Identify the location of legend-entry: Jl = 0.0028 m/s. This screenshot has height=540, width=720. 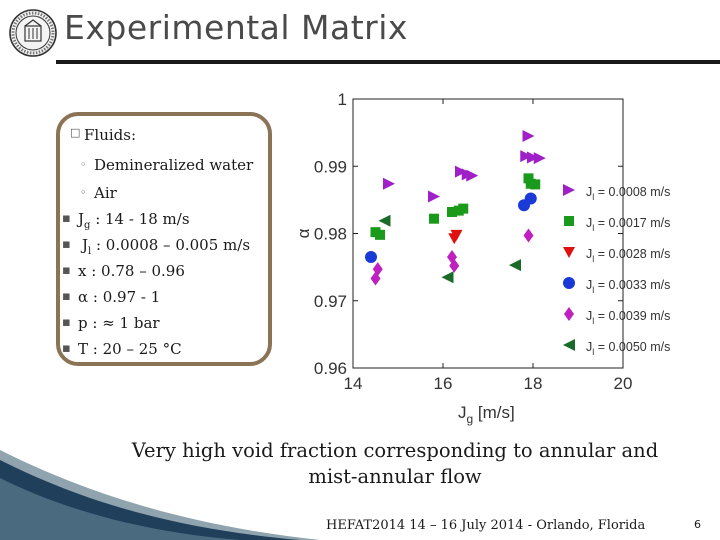
(628, 255).